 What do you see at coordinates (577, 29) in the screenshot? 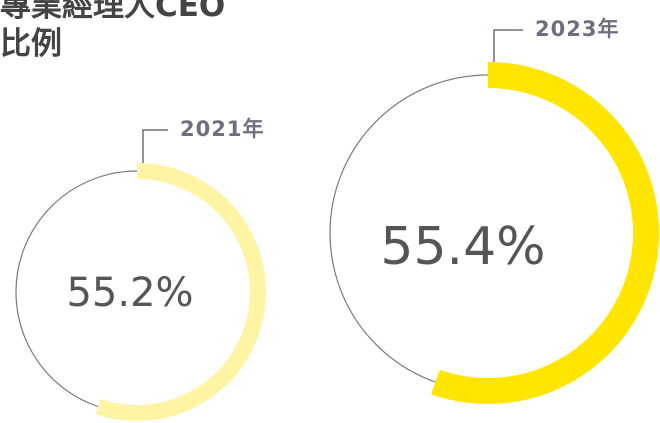
I see `category-label: 2023年` at bounding box center [577, 29].